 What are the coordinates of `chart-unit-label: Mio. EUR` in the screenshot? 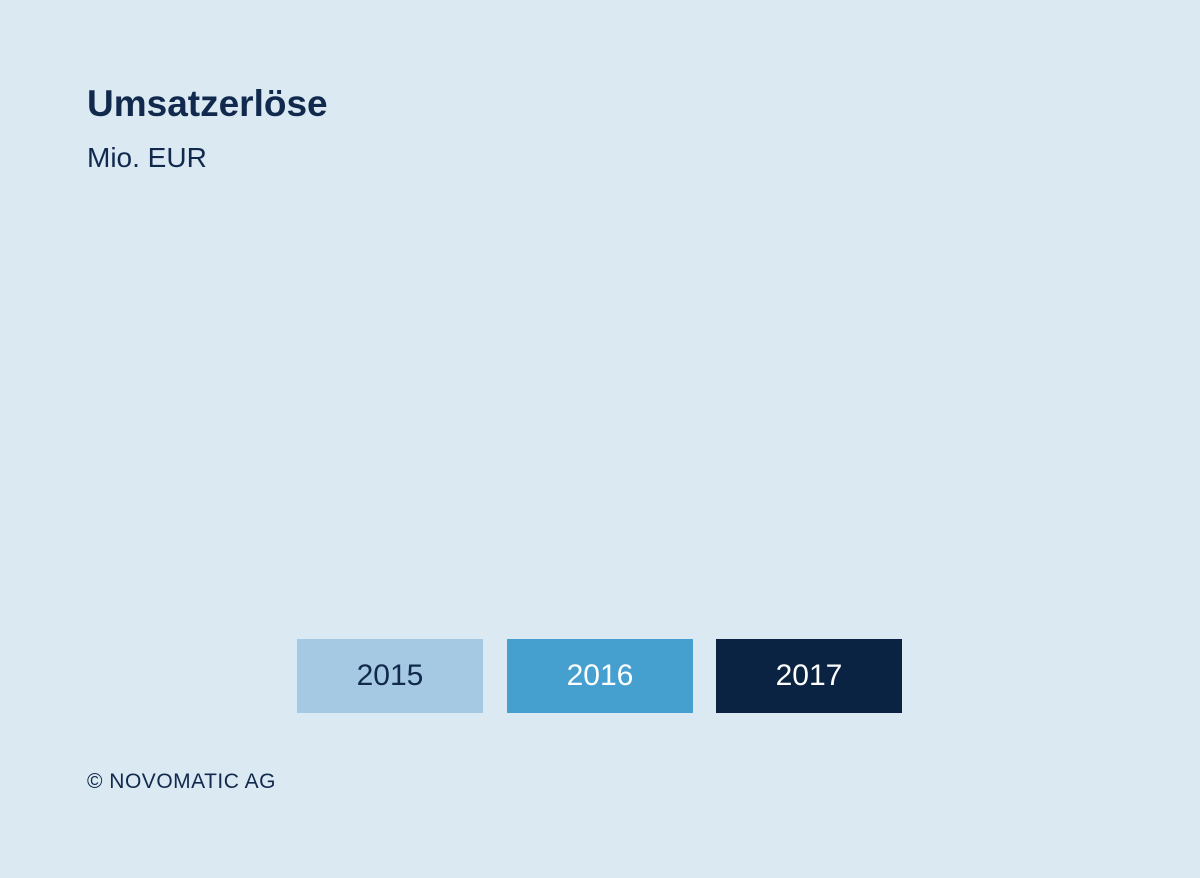 It's located at (147, 157).